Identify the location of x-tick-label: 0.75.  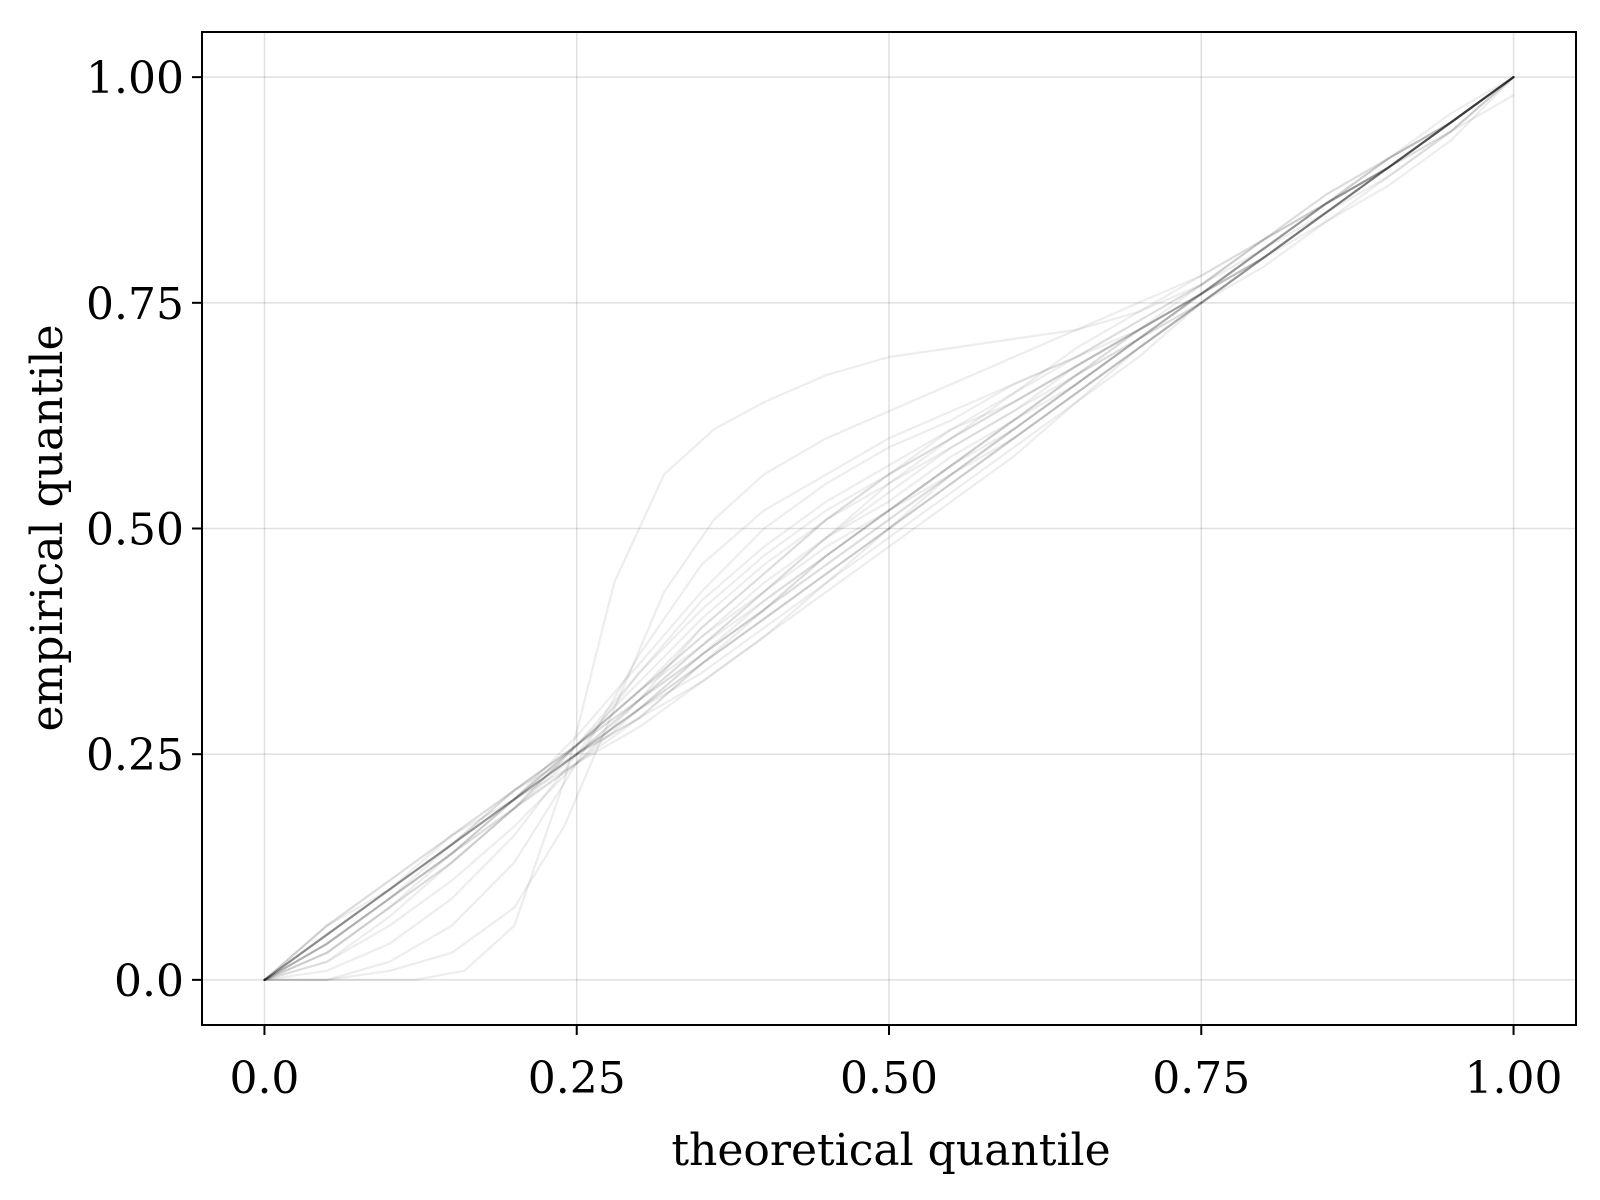
(1201, 1078).